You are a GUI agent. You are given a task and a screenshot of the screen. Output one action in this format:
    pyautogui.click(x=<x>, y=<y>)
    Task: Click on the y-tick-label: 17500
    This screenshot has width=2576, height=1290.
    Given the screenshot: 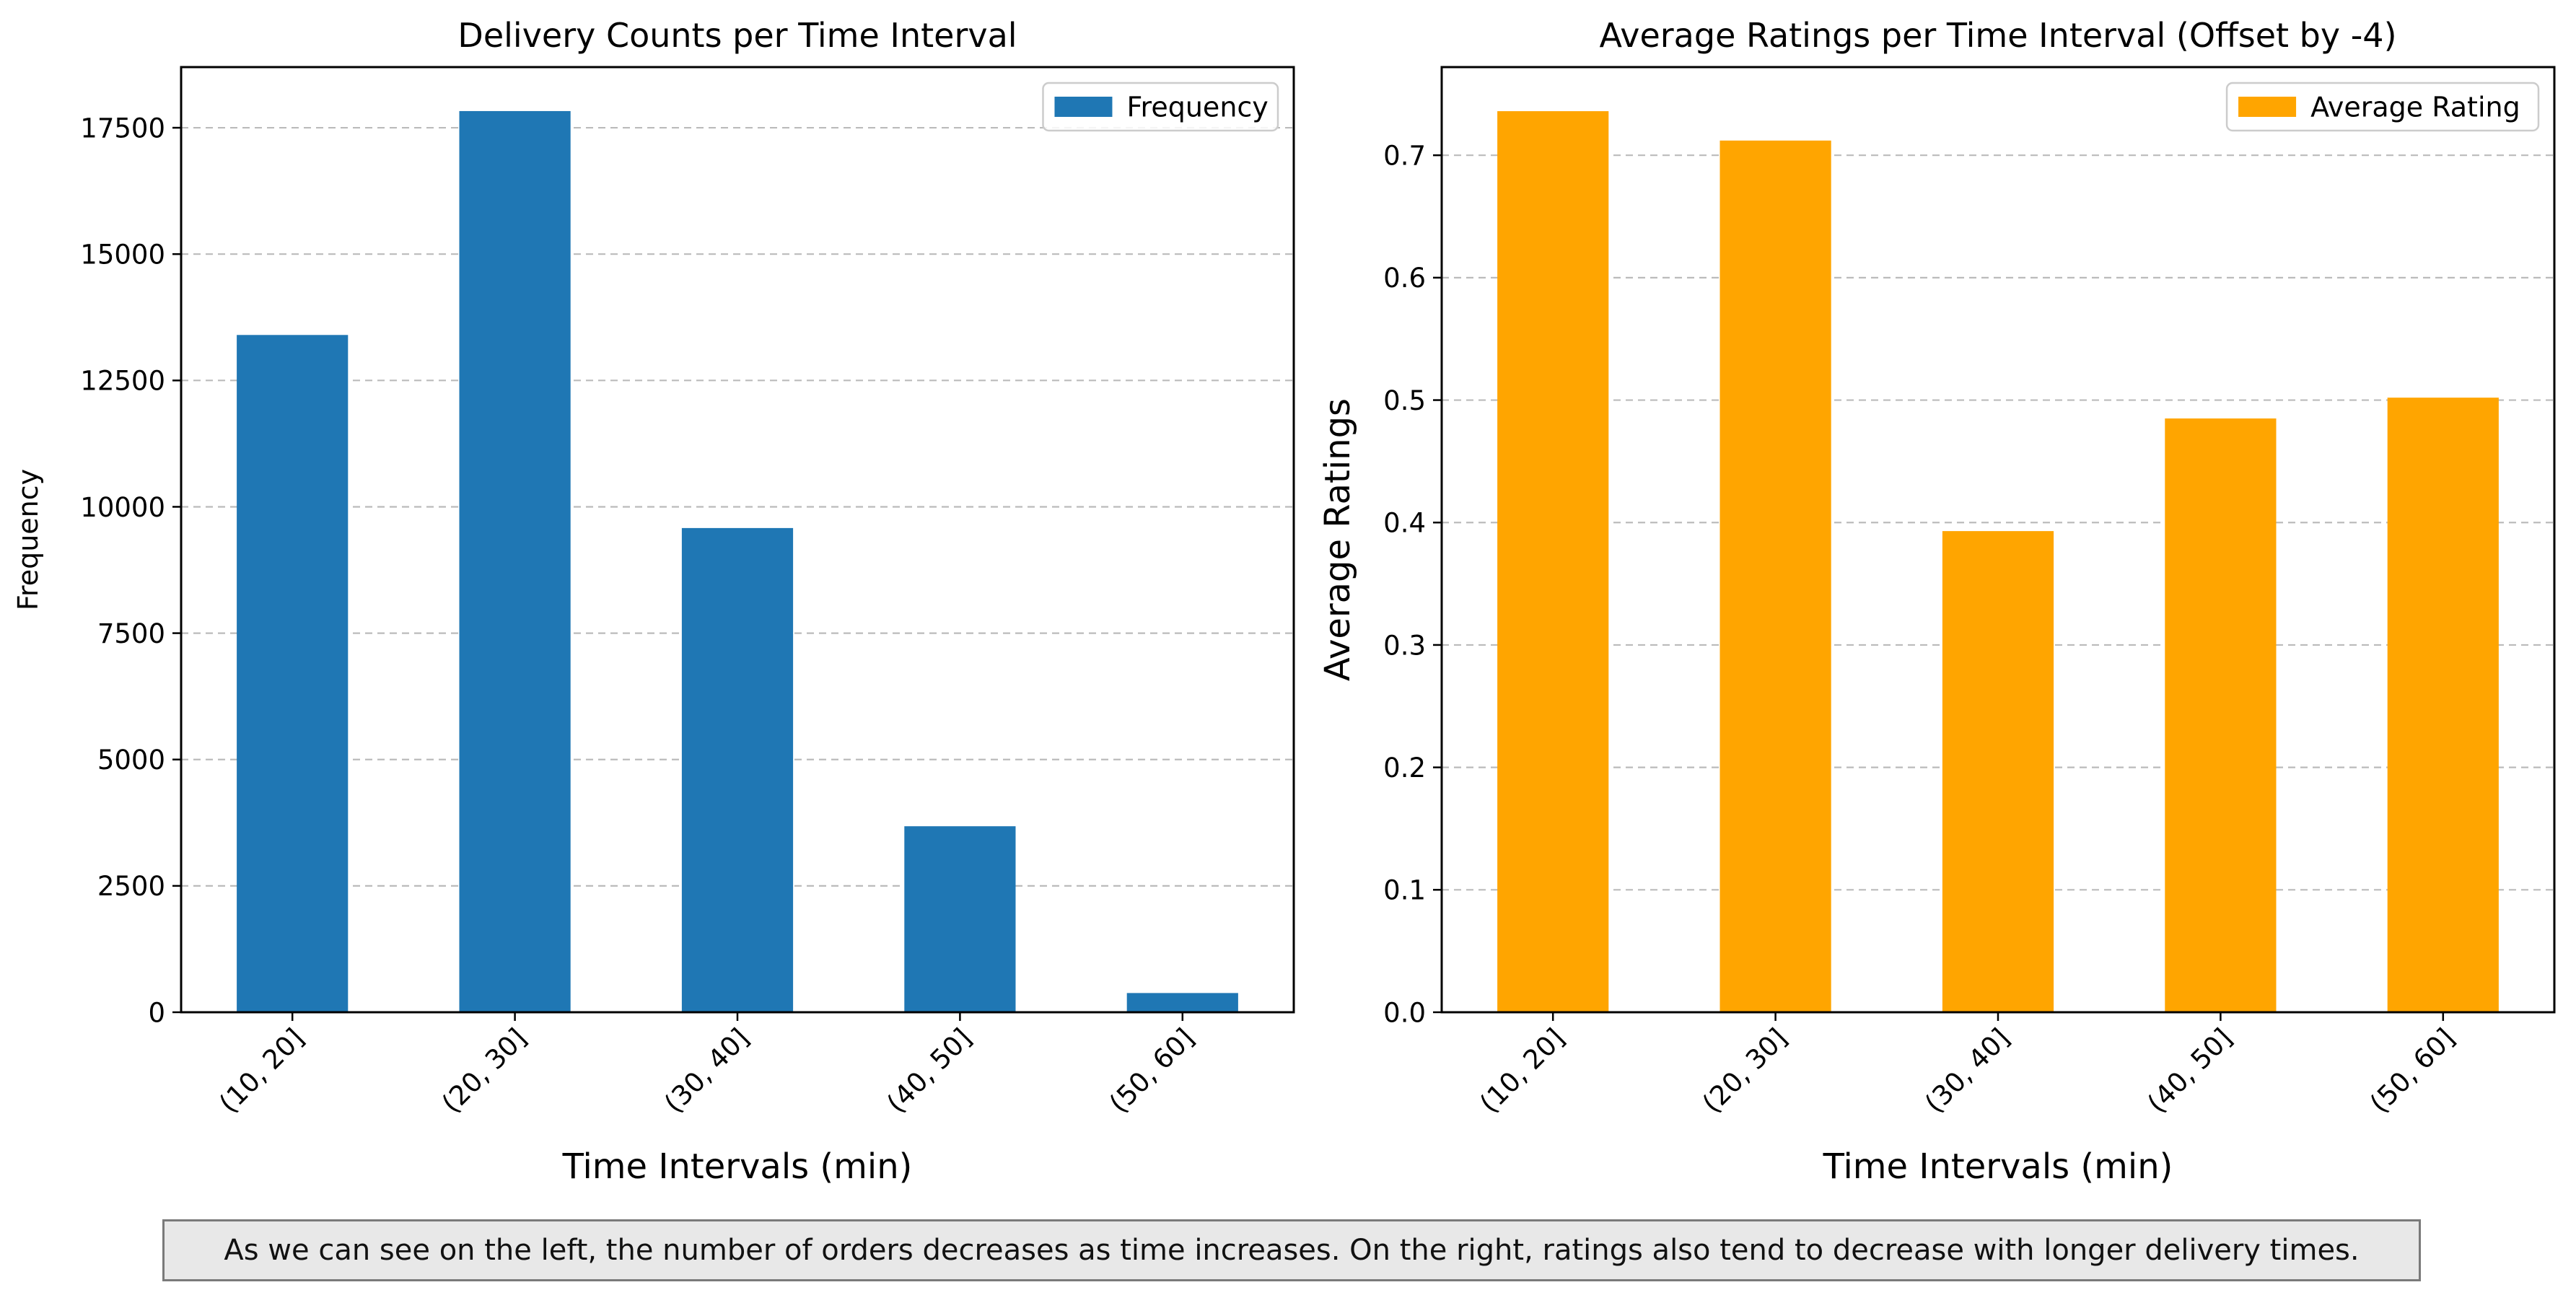 What is the action you would take?
    pyautogui.click(x=122, y=128)
    